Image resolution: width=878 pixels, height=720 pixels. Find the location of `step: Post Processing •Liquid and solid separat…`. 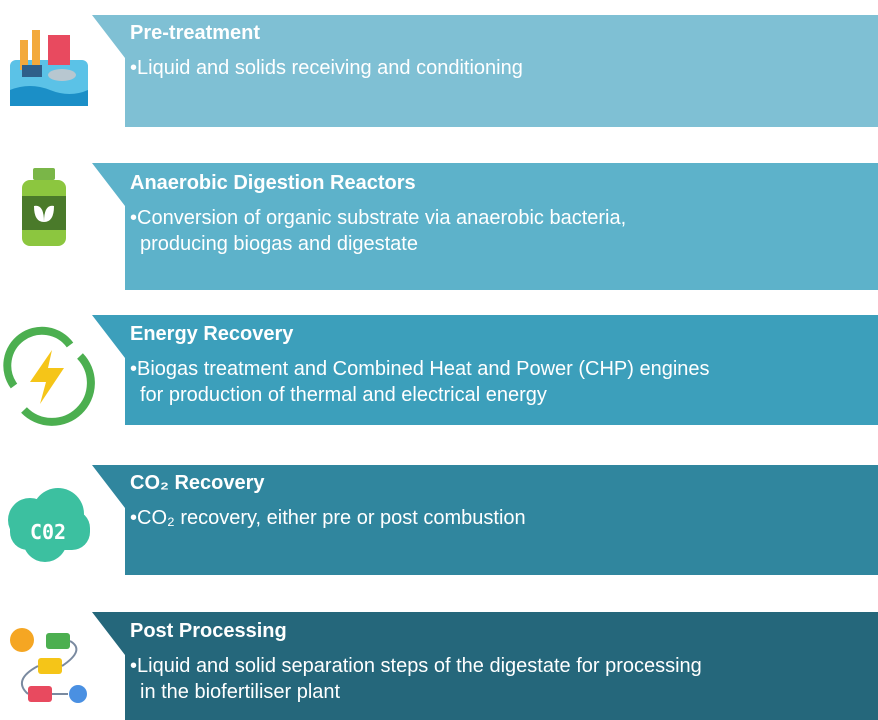

step: Post Processing •Liquid and solid separat… is located at coordinates (502, 662).